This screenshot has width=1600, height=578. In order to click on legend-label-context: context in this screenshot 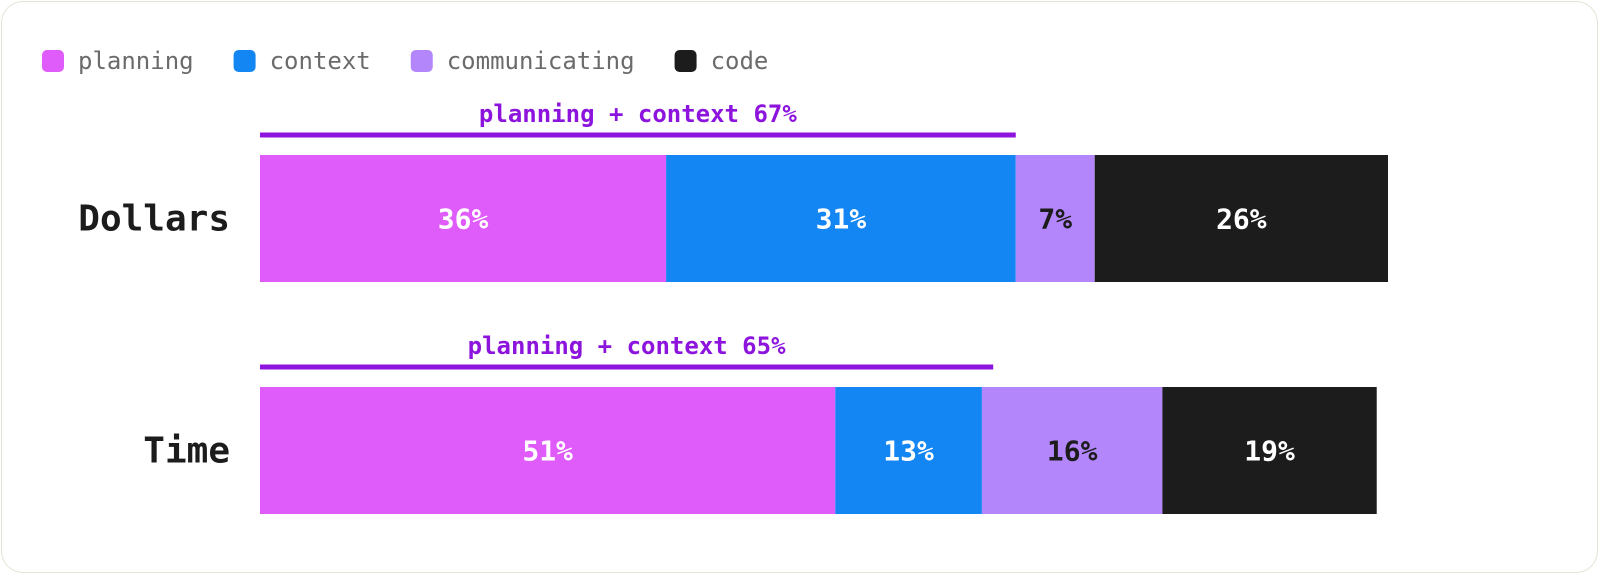, I will do `click(320, 61)`.